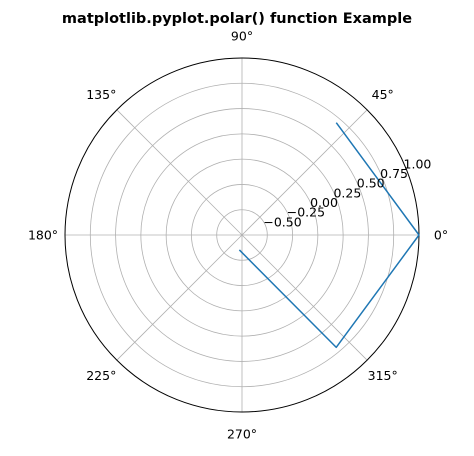 Image resolution: width=474 pixels, height=456 pixels. Describe the element at coordinates (383, 375) in the screenshot. I see `theta-tick-label: 315°` at that location.